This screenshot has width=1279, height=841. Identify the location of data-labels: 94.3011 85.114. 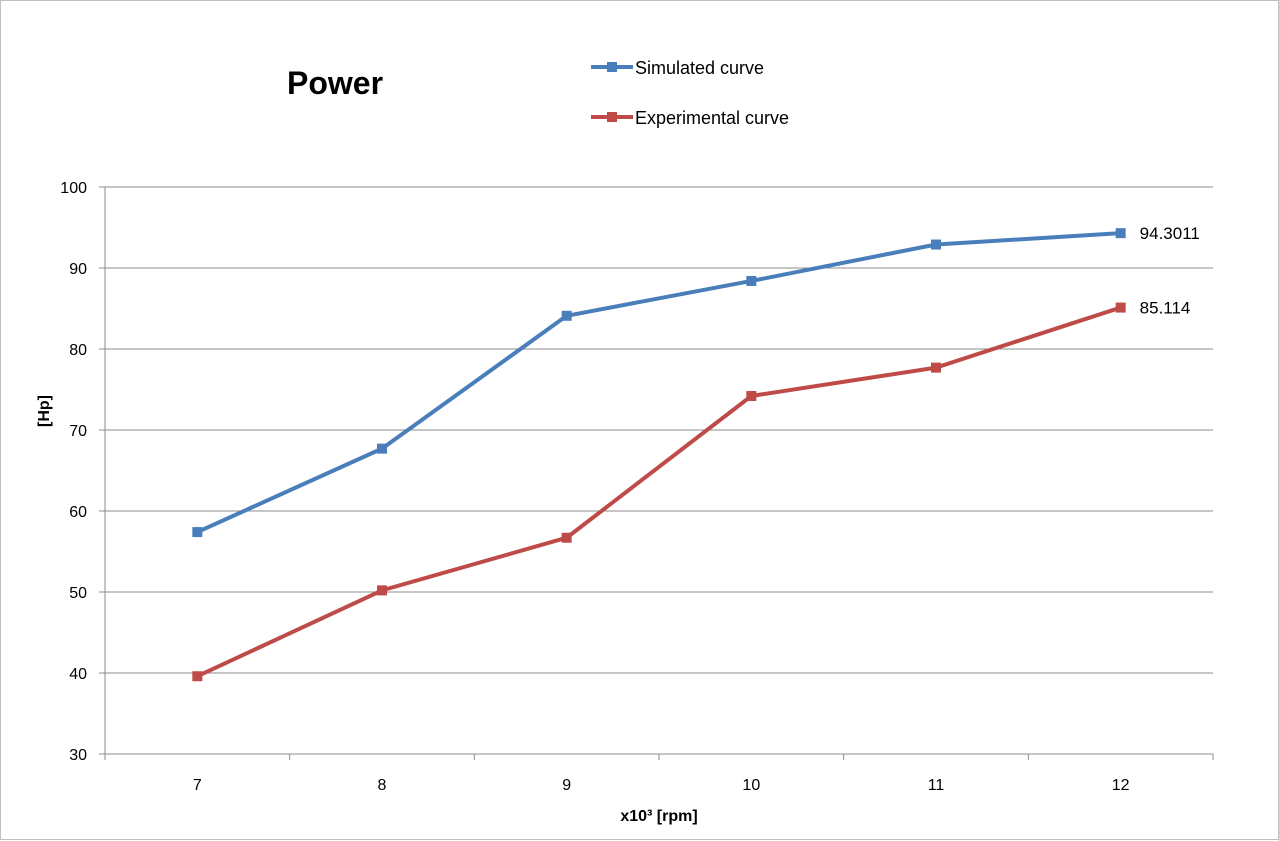
(1170, 270).